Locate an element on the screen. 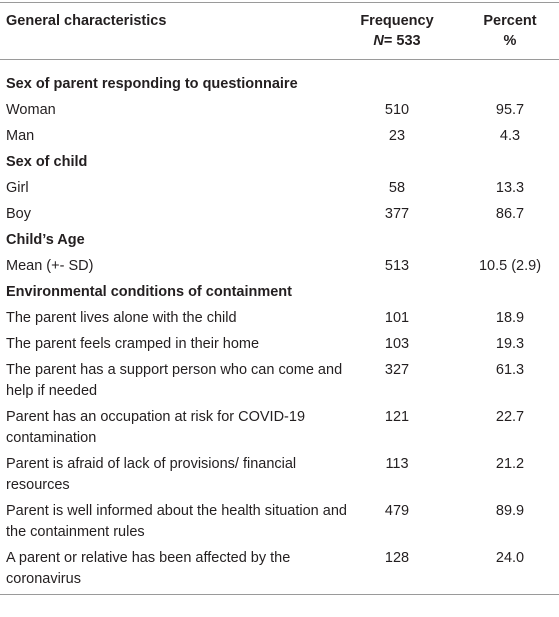 The image size is (559, 617). percent-cell: 89.9 is located at coordinates (510, 511).